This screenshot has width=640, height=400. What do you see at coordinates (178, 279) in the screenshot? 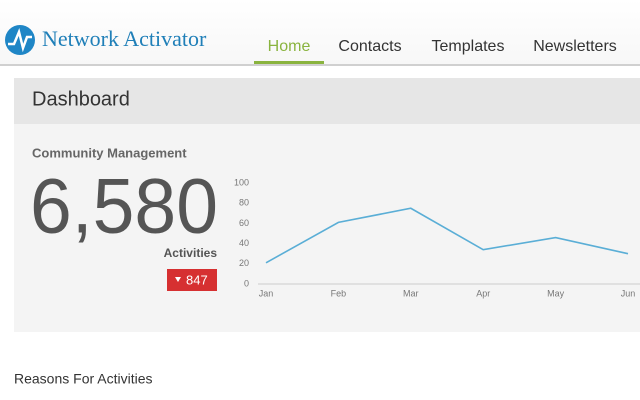
I see `down-arrow` at bounding box center [178, 279].